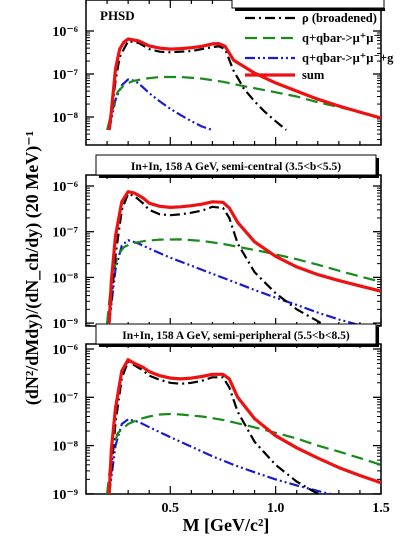 Image resolution: width=415 pixels, height=537 pixels. I want to click on legend-label: q+qbar->μ⁺μ⁻+g, so click(348, 58).